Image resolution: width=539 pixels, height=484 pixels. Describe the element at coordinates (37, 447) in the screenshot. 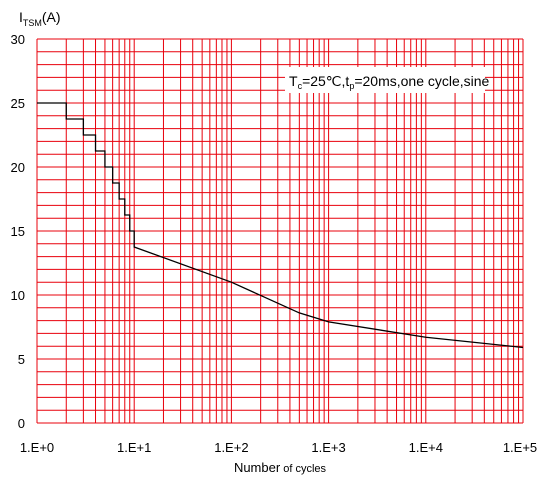

I see `x-tick-label: 1.E+0` at that location.